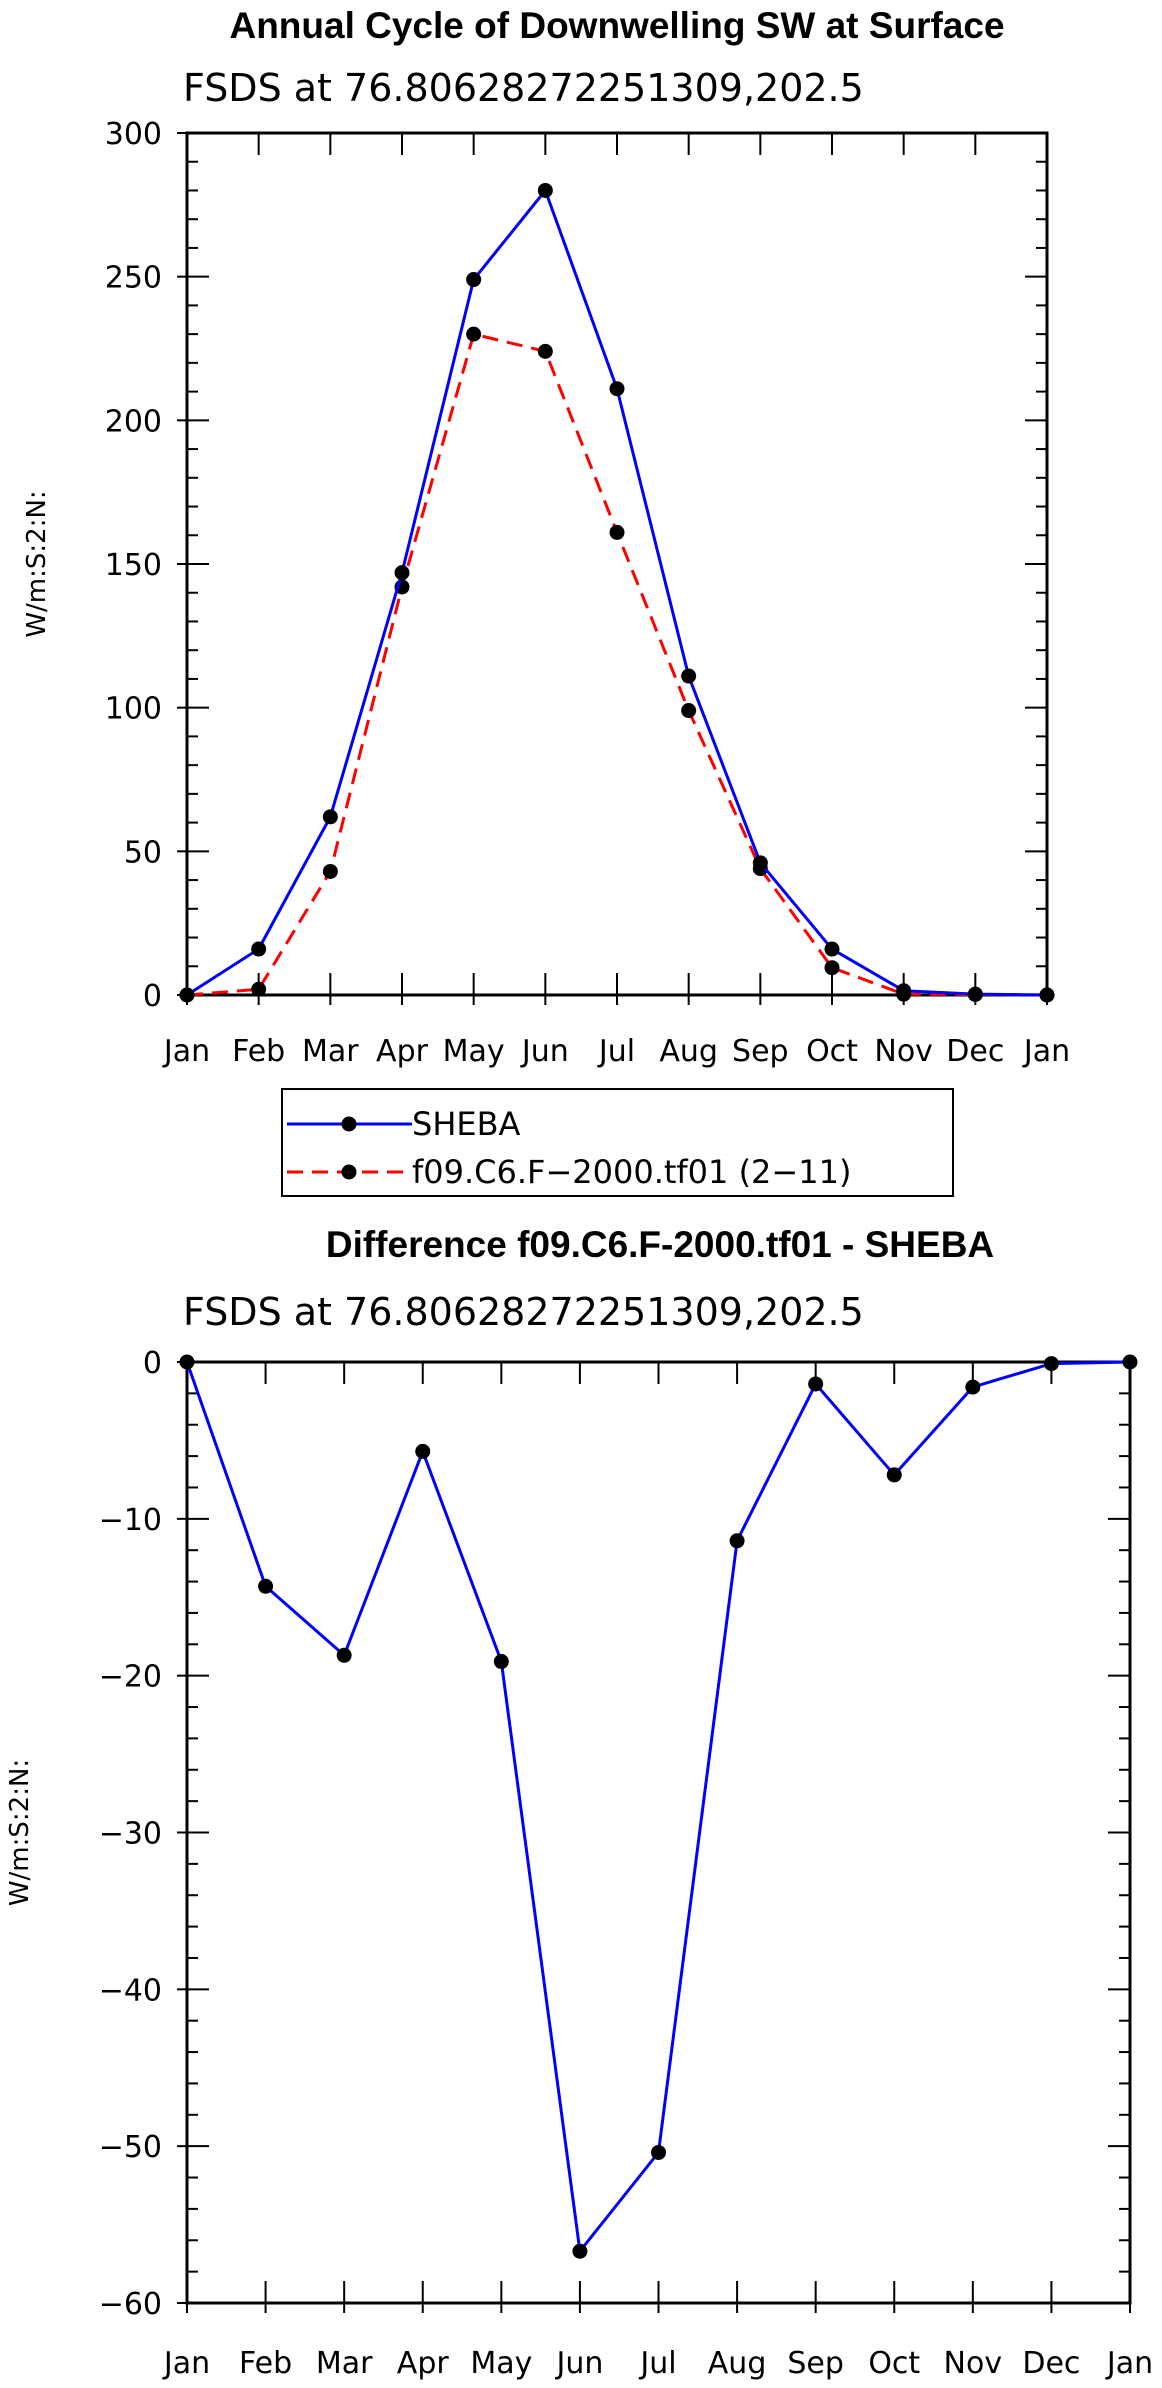 The height and width of the screenshot is (2388, 1162). What do you see at coordinates (133, 134) in the screenshot?
I see `y-tick-label: 300` at bounding box center [133, 134].